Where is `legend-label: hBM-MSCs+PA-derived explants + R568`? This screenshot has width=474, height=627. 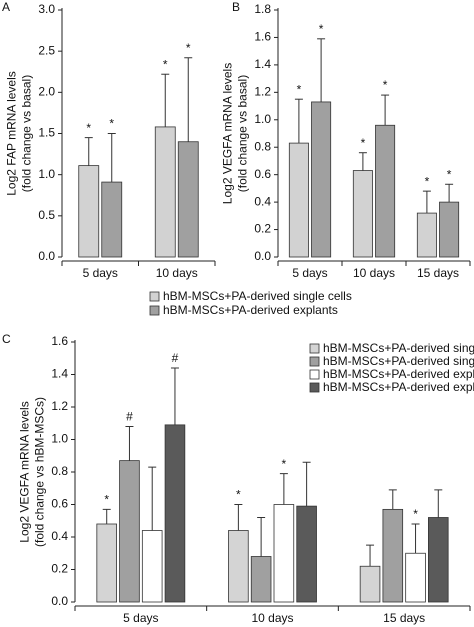
legend-label: hBM-MSCs+PA-derived explants + R568 is located at coordinates (398, 387).